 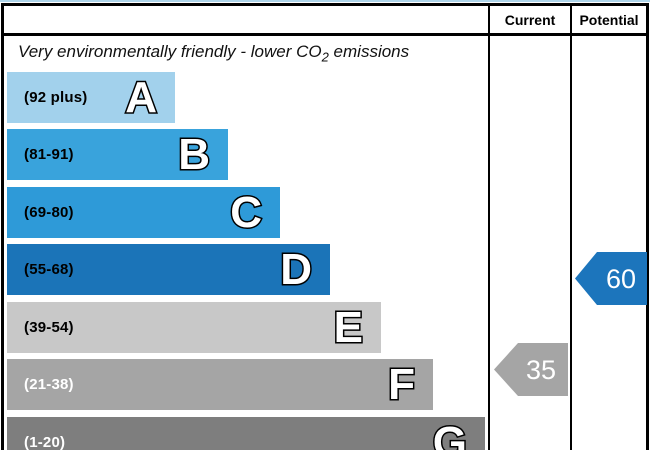 I want to click on band-d-range-label: (55-68), so click(x=49, y=269).